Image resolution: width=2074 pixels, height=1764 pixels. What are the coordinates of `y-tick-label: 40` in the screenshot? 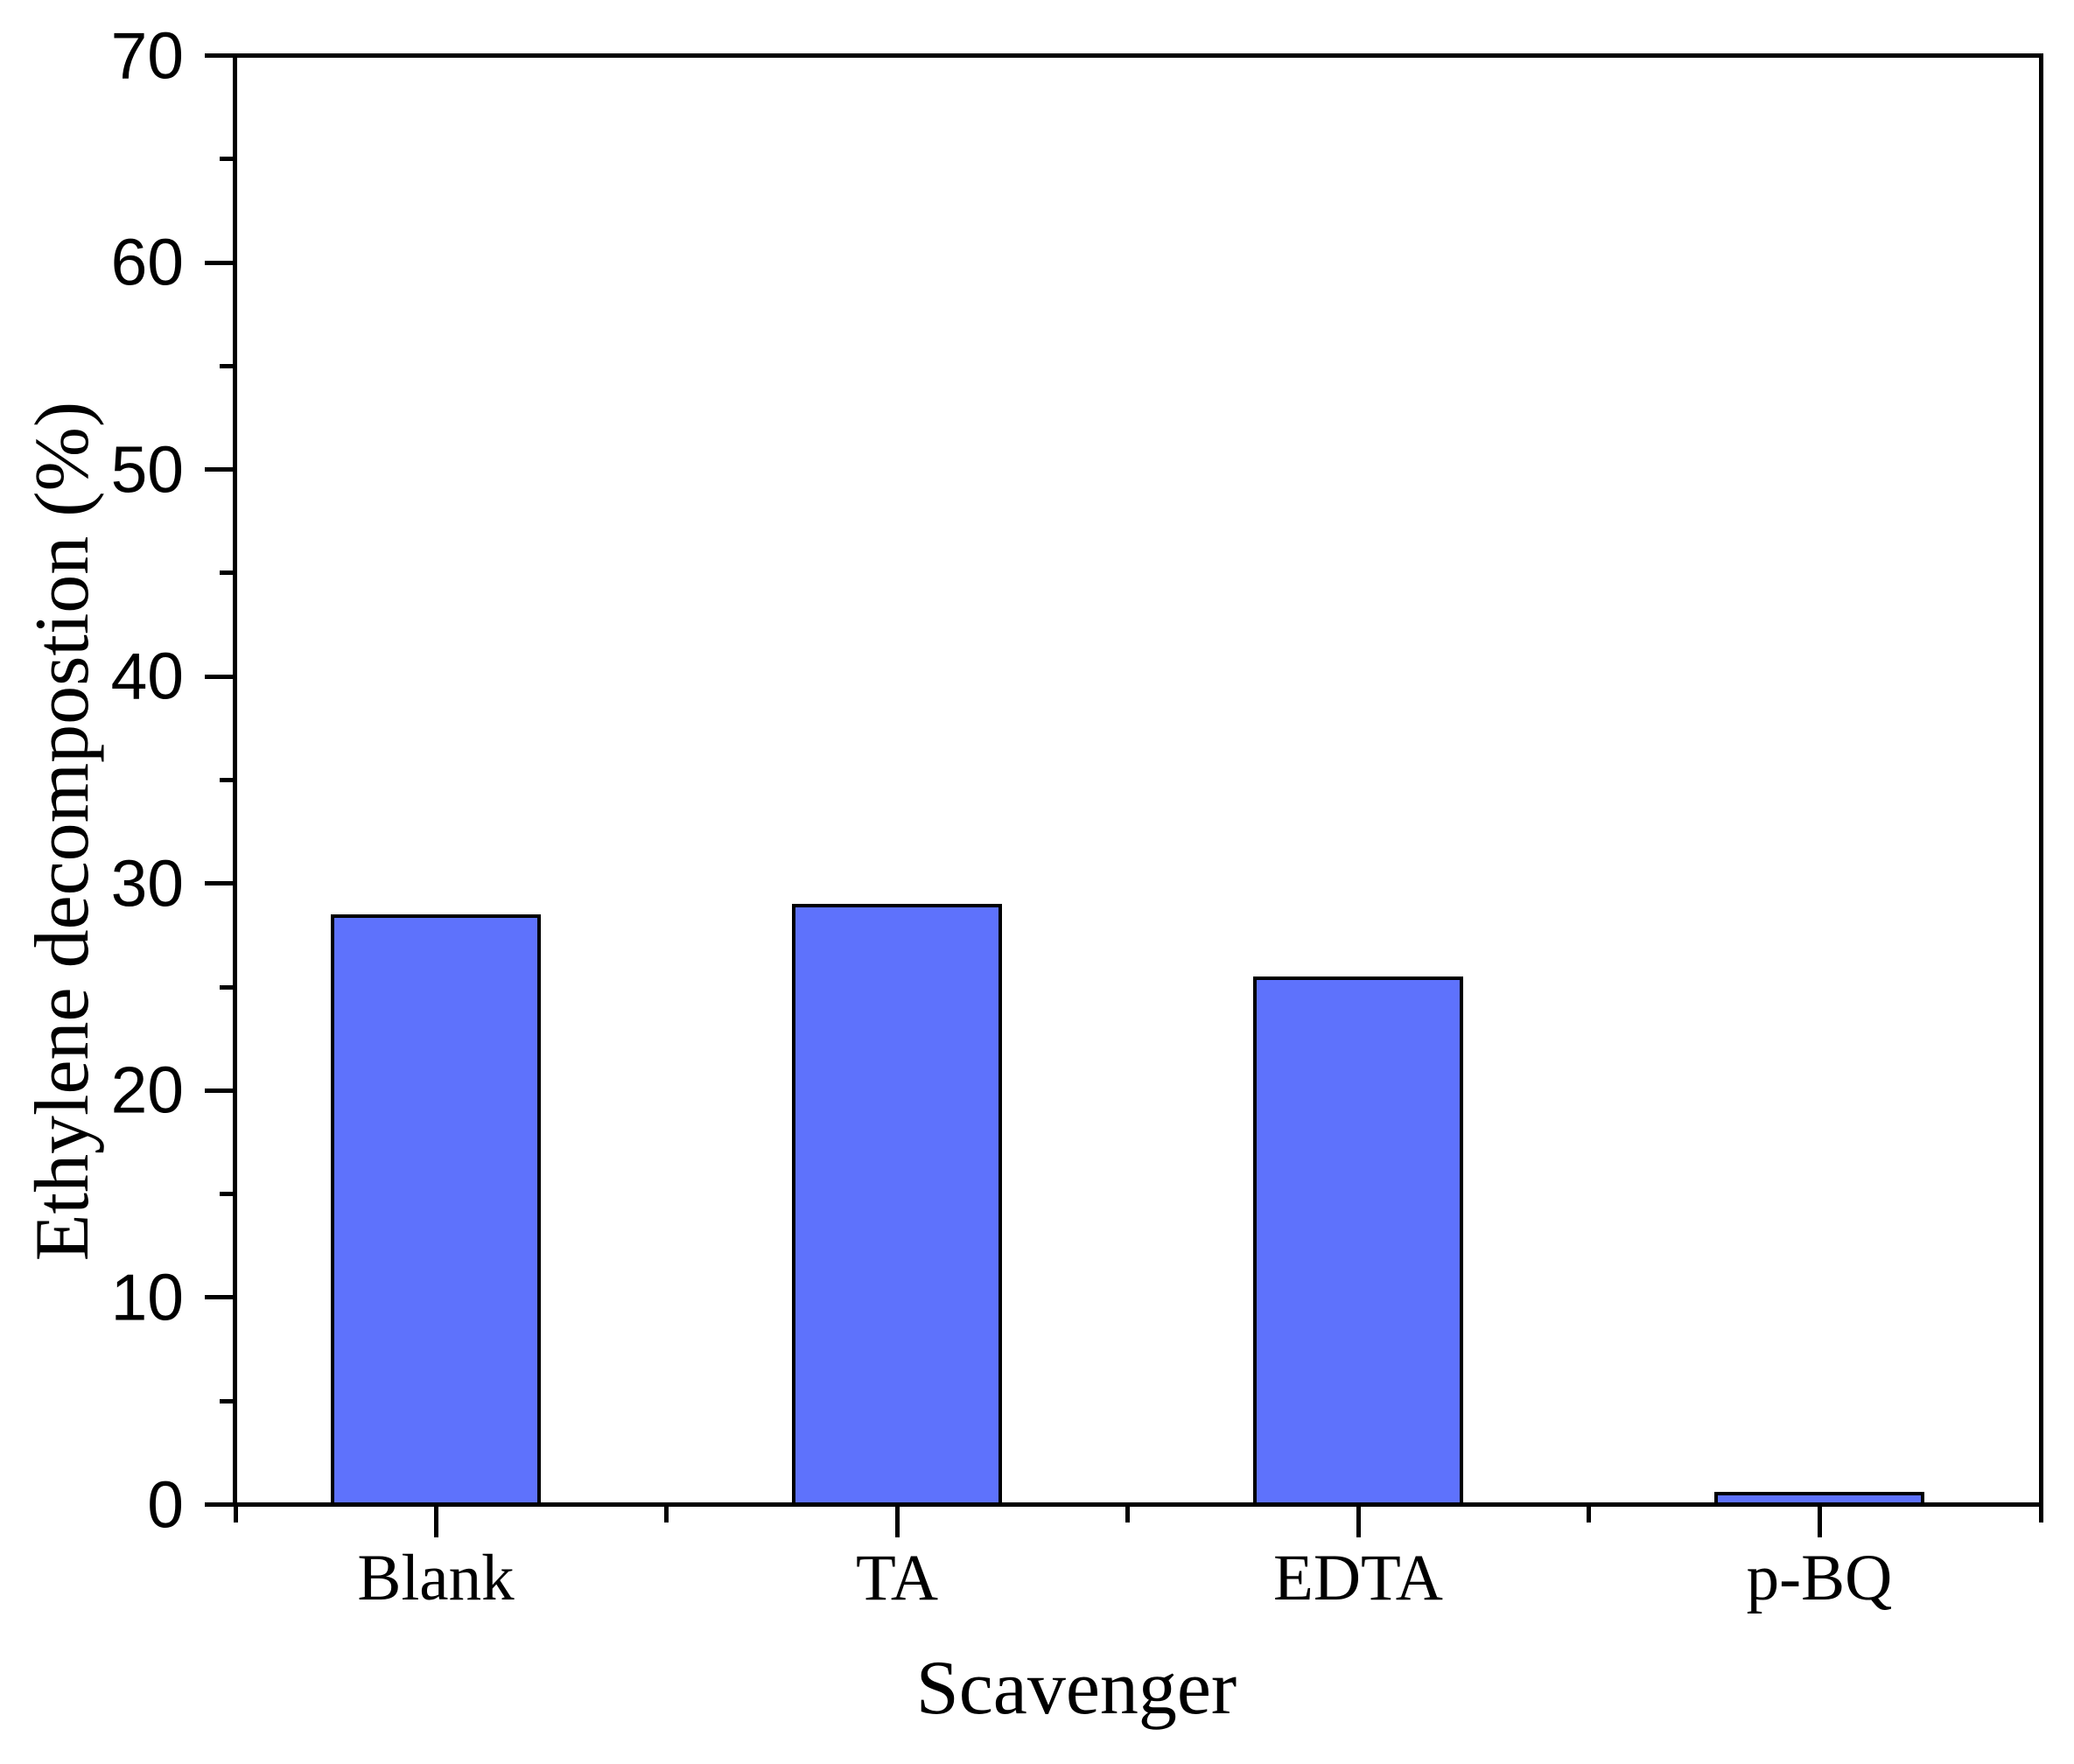 It's located at (147, 676).